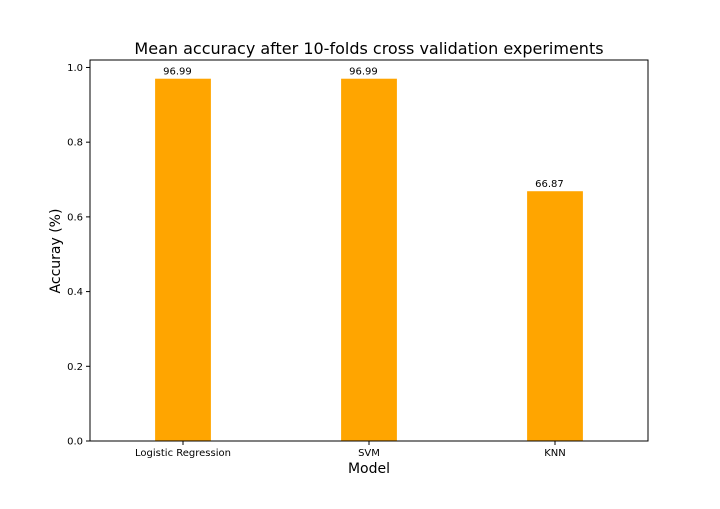  Describe the element at coordinates (75, 68) in the screenshot. I see `y-tick-label-5: 1.0` at that location.